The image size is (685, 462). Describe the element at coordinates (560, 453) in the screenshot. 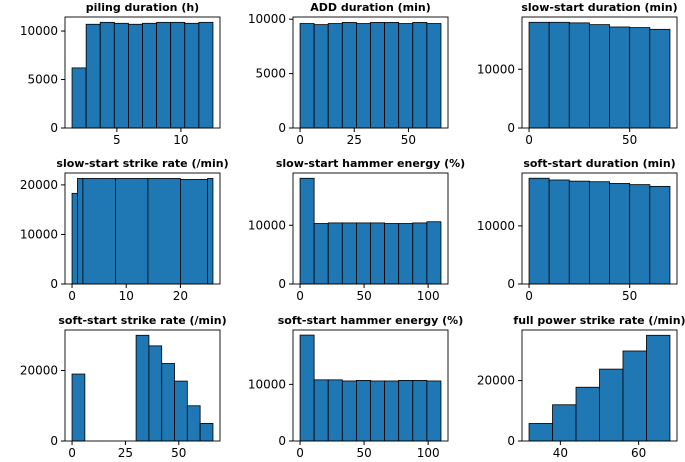

I see `x-tick-label: 40` at that location.